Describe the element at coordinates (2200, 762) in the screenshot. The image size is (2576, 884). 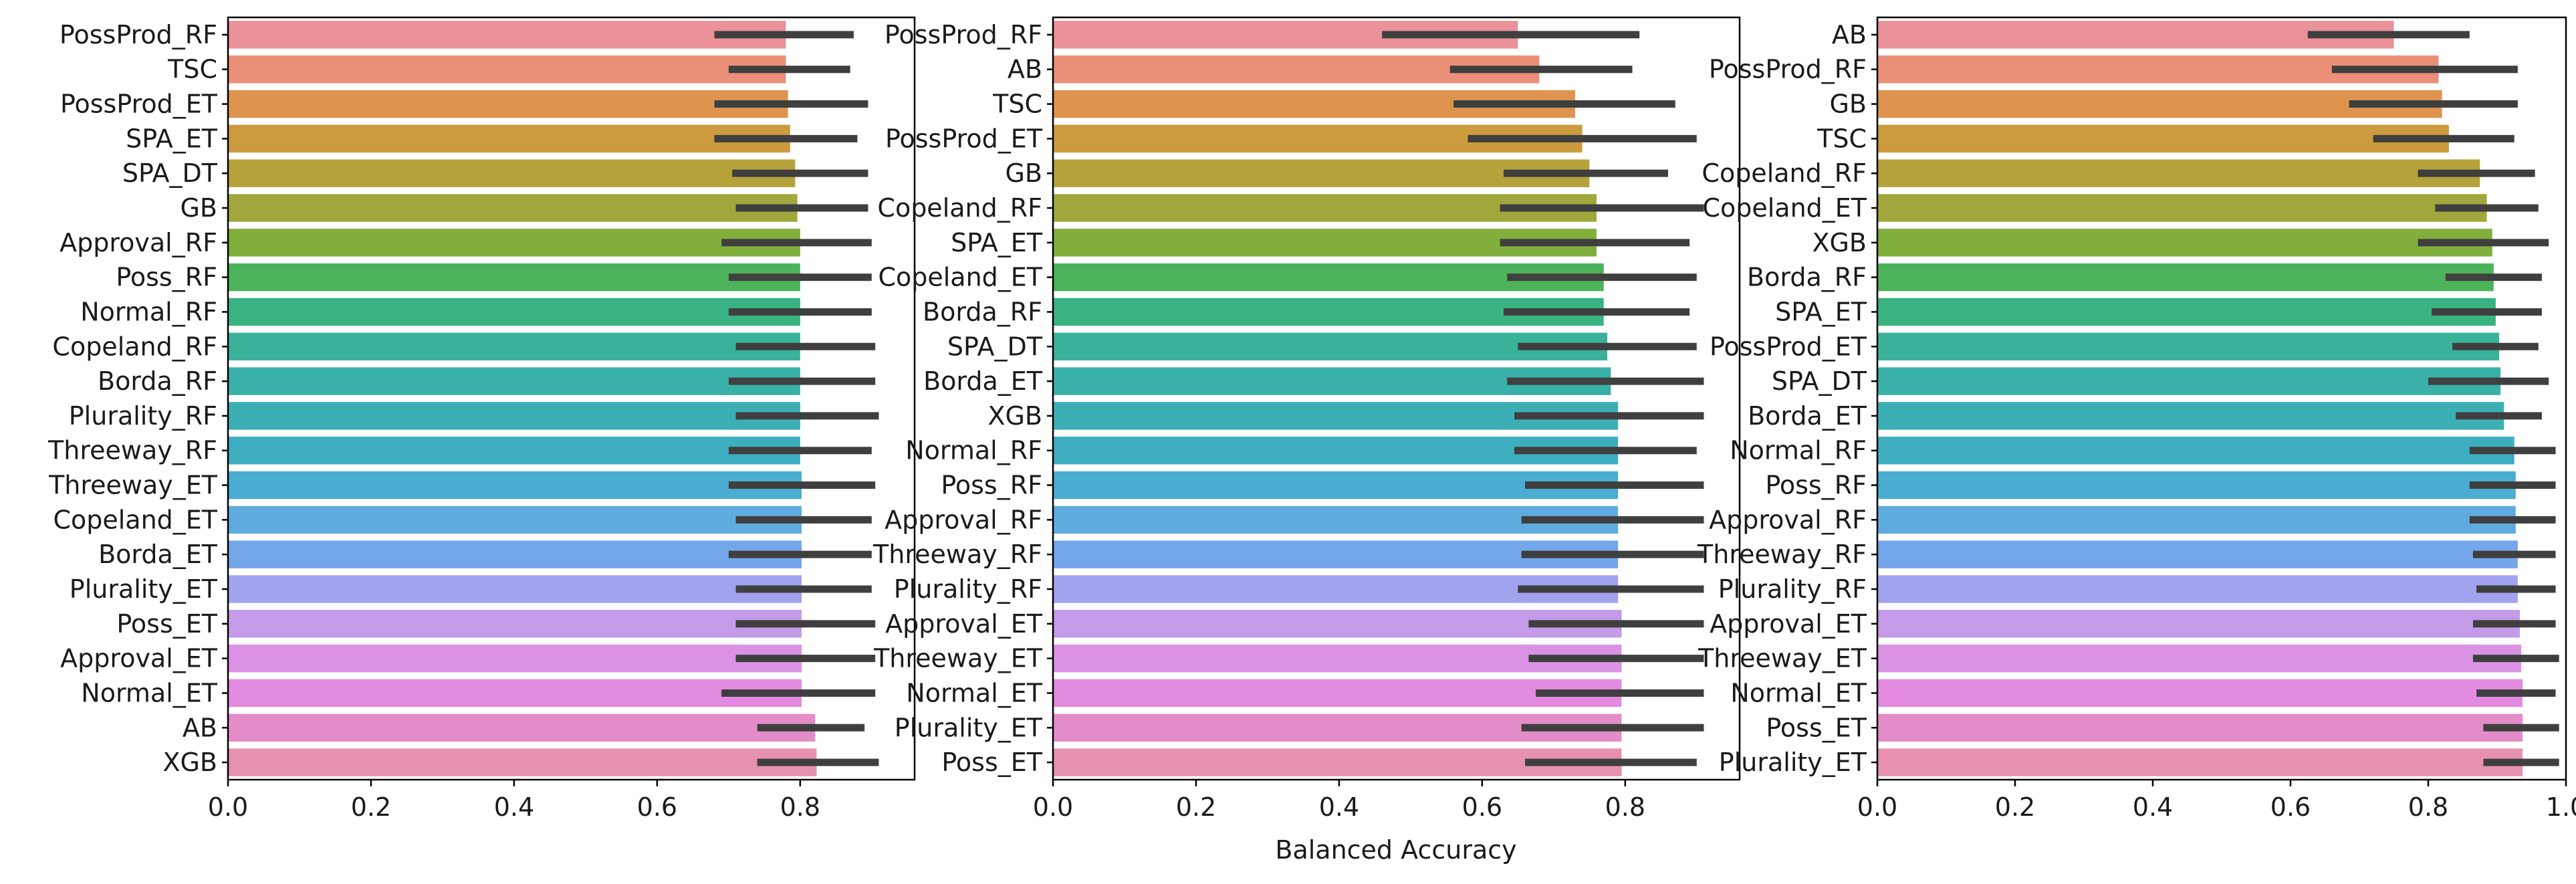
I see `bar-plurality-et` at that location.